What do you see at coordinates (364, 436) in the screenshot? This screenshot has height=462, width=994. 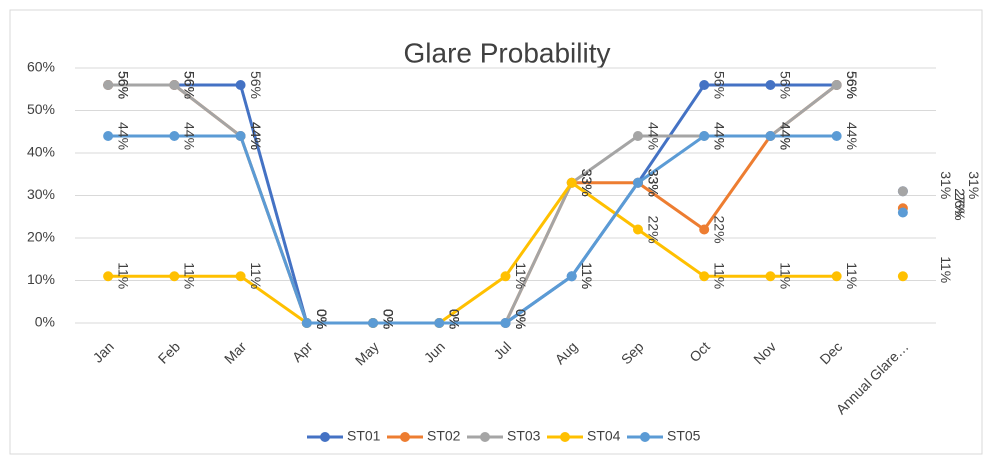 I see `legend-label: ST01` at bounding box center [364, 436].